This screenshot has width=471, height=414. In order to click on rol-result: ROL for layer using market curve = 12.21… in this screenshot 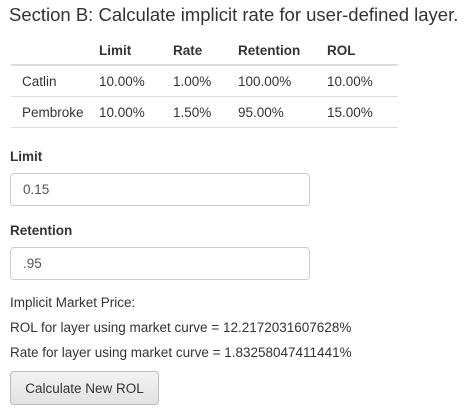, I will do `click(181, 327)`.